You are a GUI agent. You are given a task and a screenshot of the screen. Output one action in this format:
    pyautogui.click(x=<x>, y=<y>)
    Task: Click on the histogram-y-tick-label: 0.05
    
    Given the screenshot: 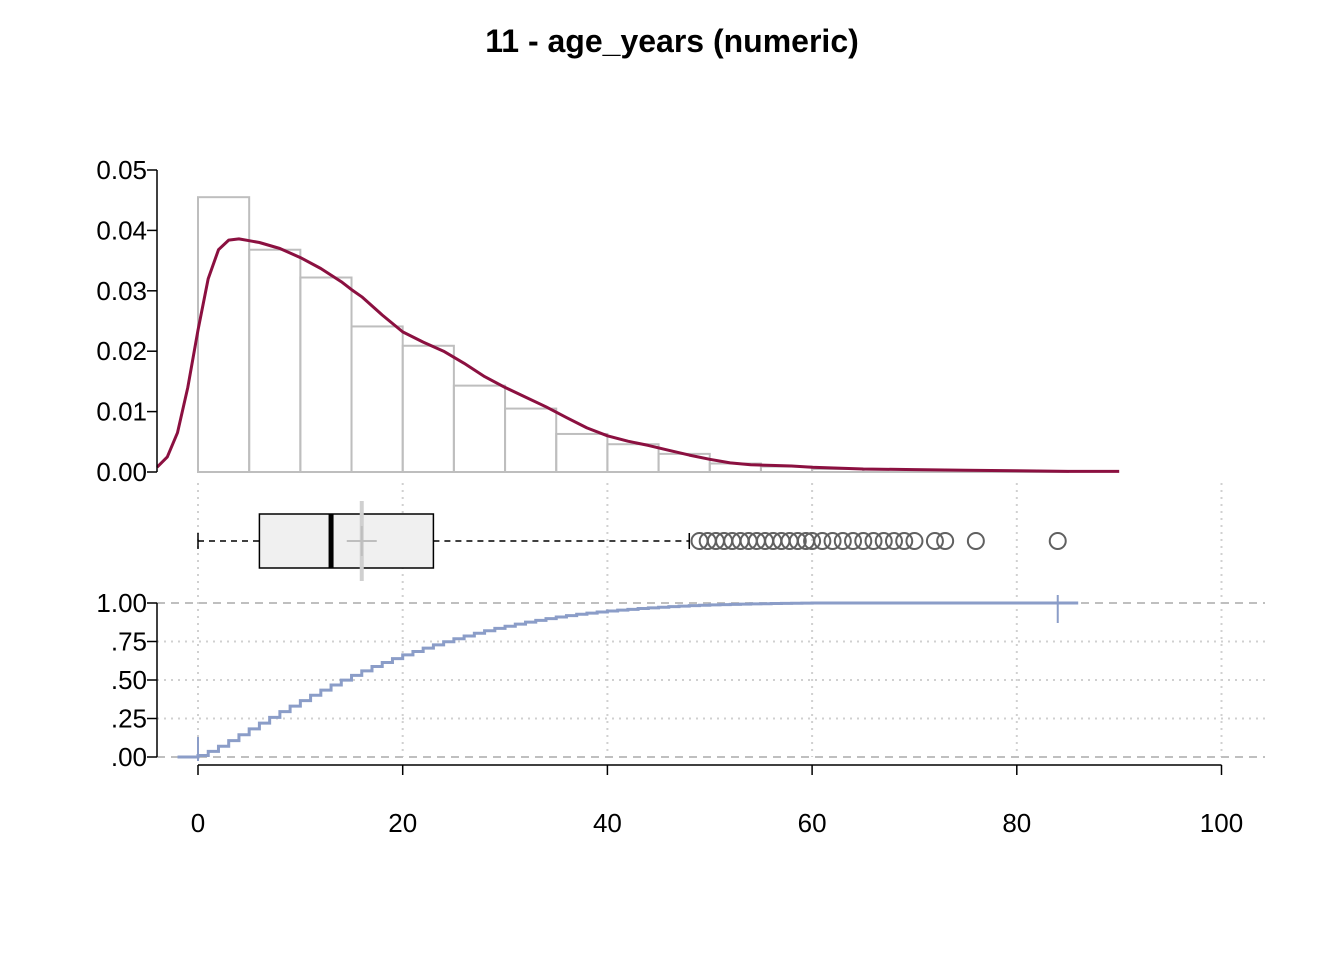 What is the action you would take?
    pyautogui.click(x=121, y=170)
    